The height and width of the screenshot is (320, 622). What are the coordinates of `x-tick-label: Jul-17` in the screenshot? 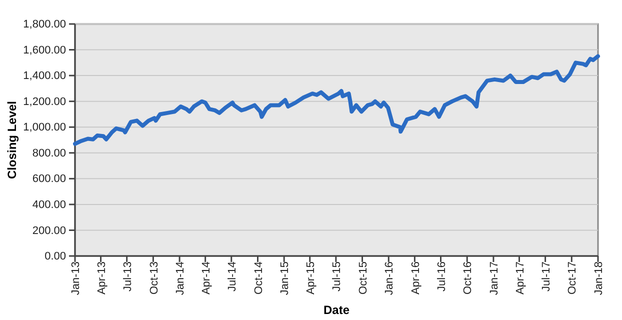 It's located at (546, 277).